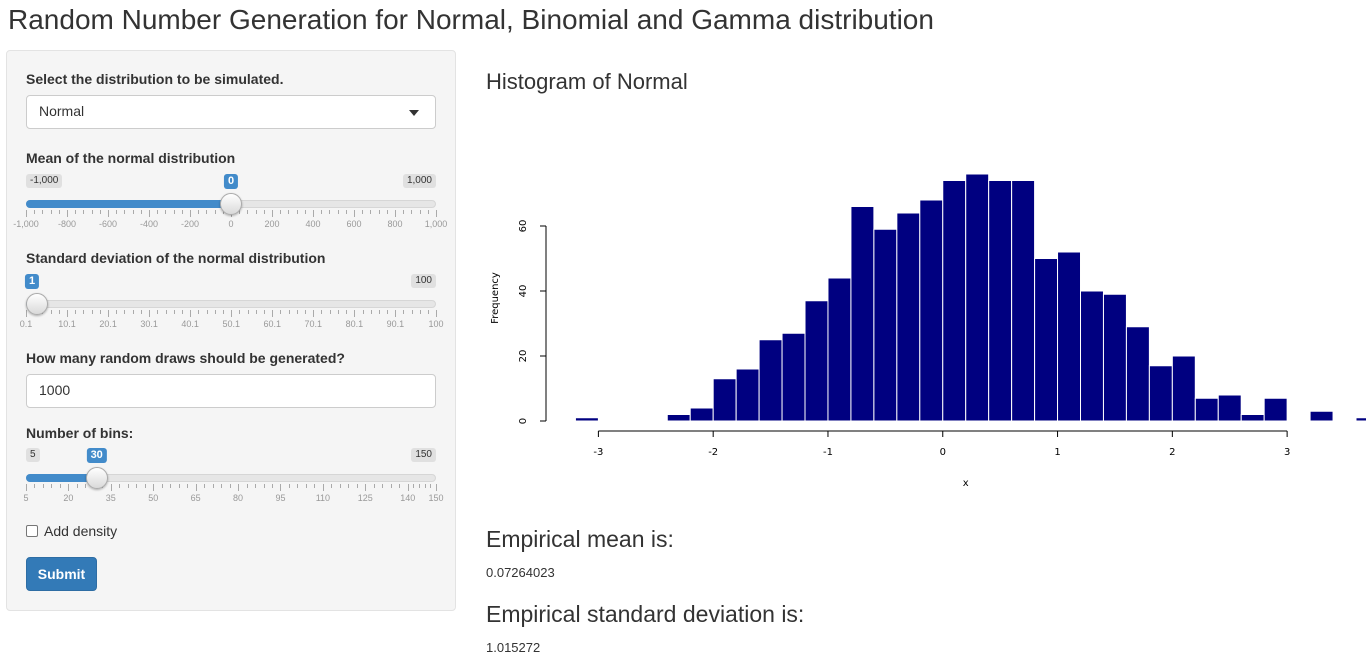  Describe the element at coordinates (414, 113) in the screenshot. I see `chevron-down-icon` at that location.